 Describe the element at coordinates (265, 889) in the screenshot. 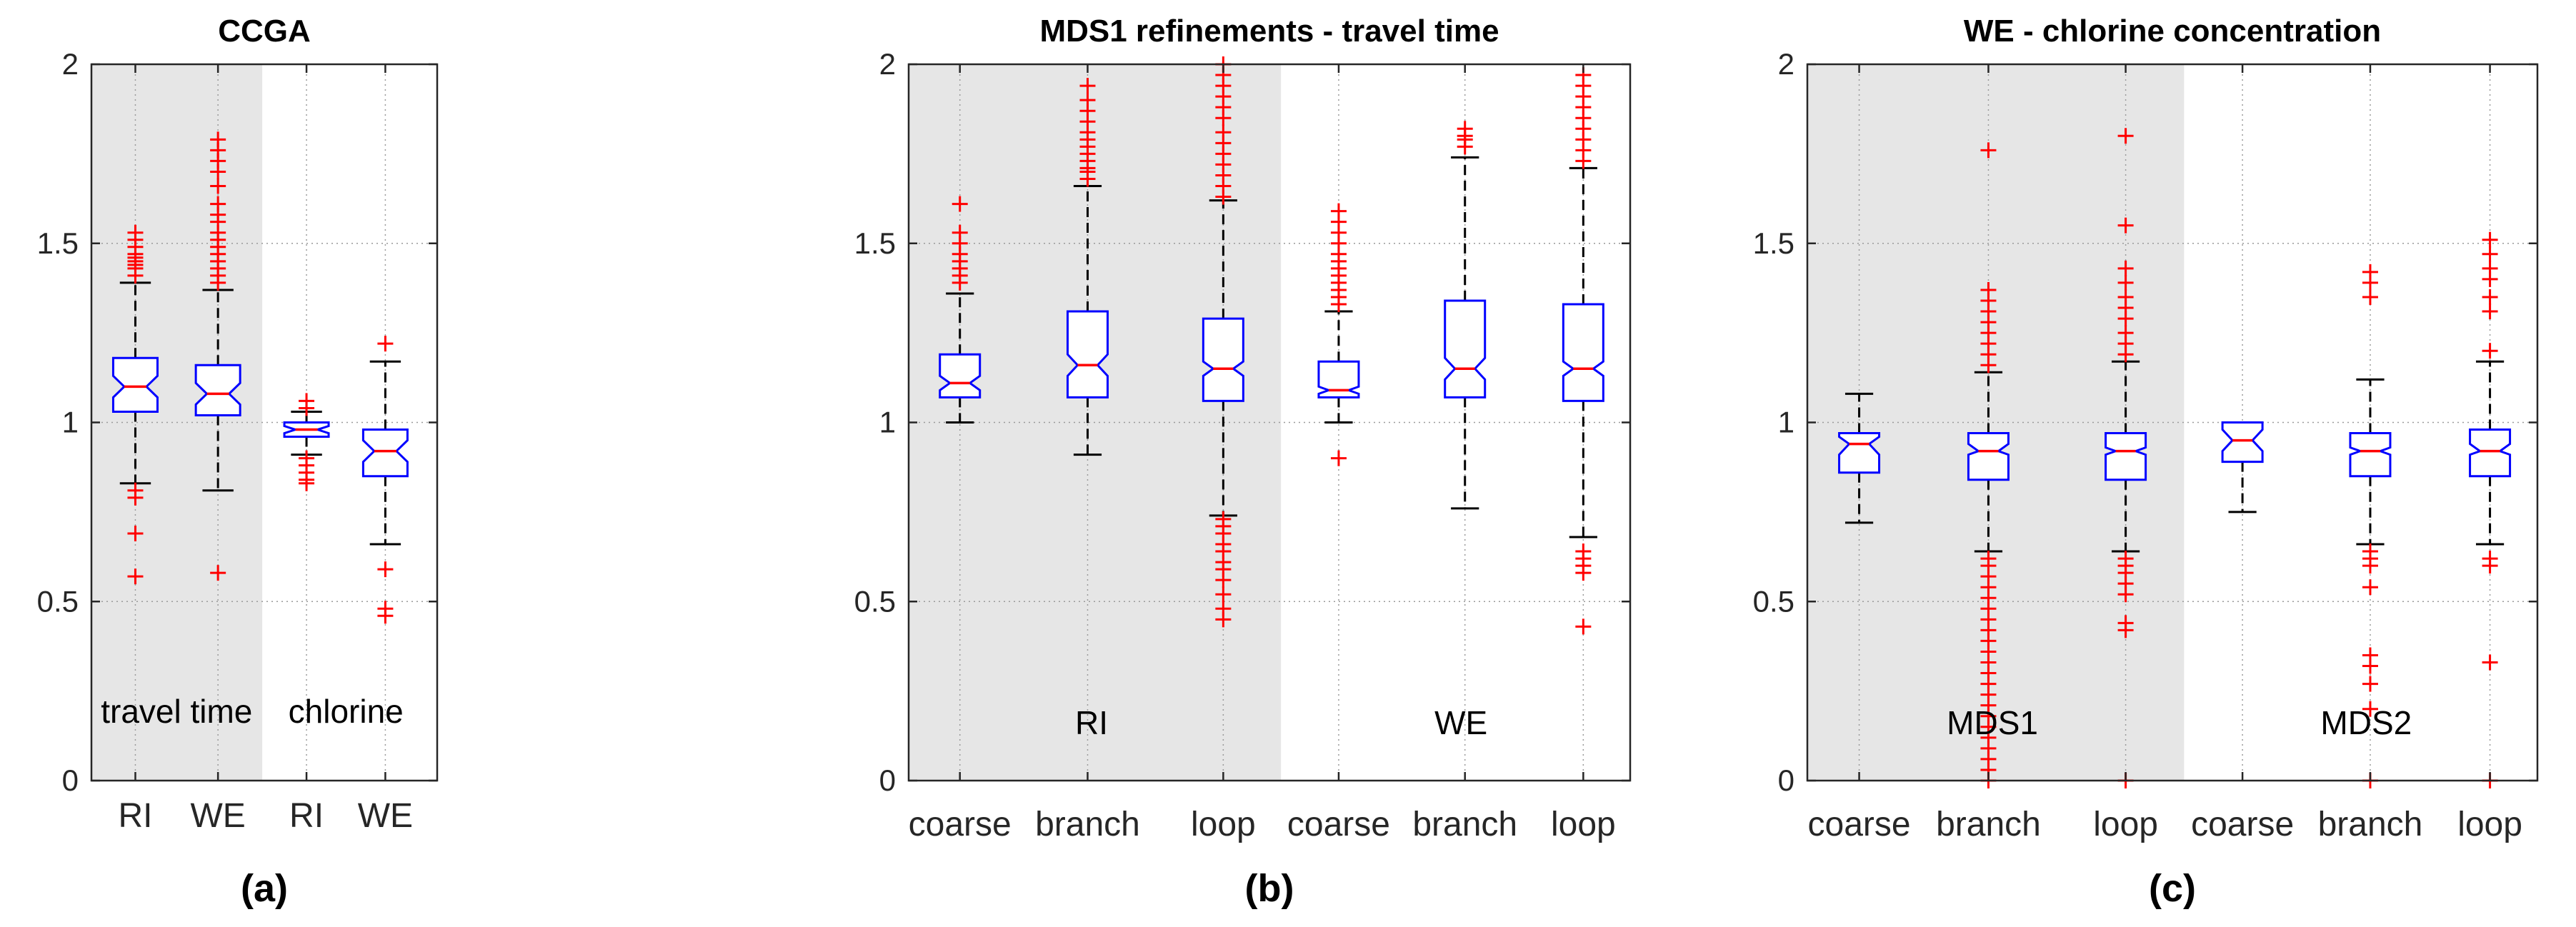

I see `panel-caption: (a)` at that location.